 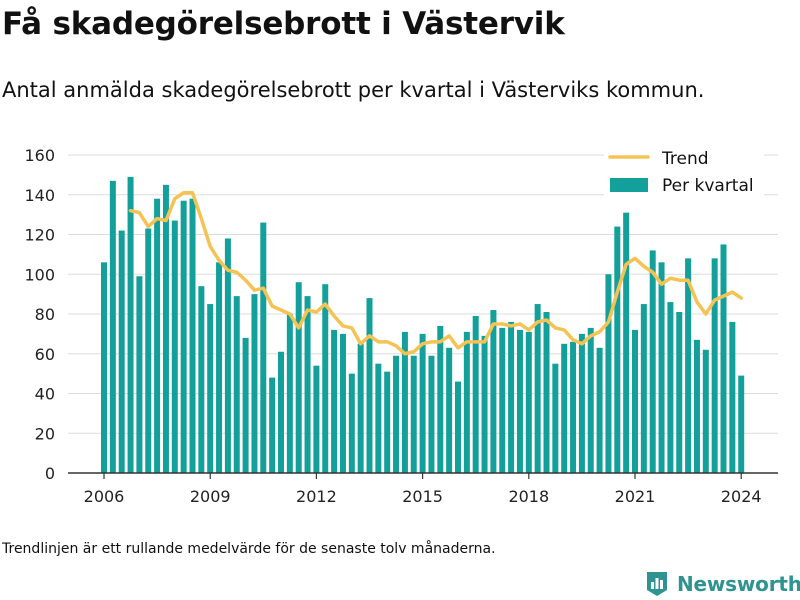 I want to click on brand: Newsworthy, so click(x=722, y=584).